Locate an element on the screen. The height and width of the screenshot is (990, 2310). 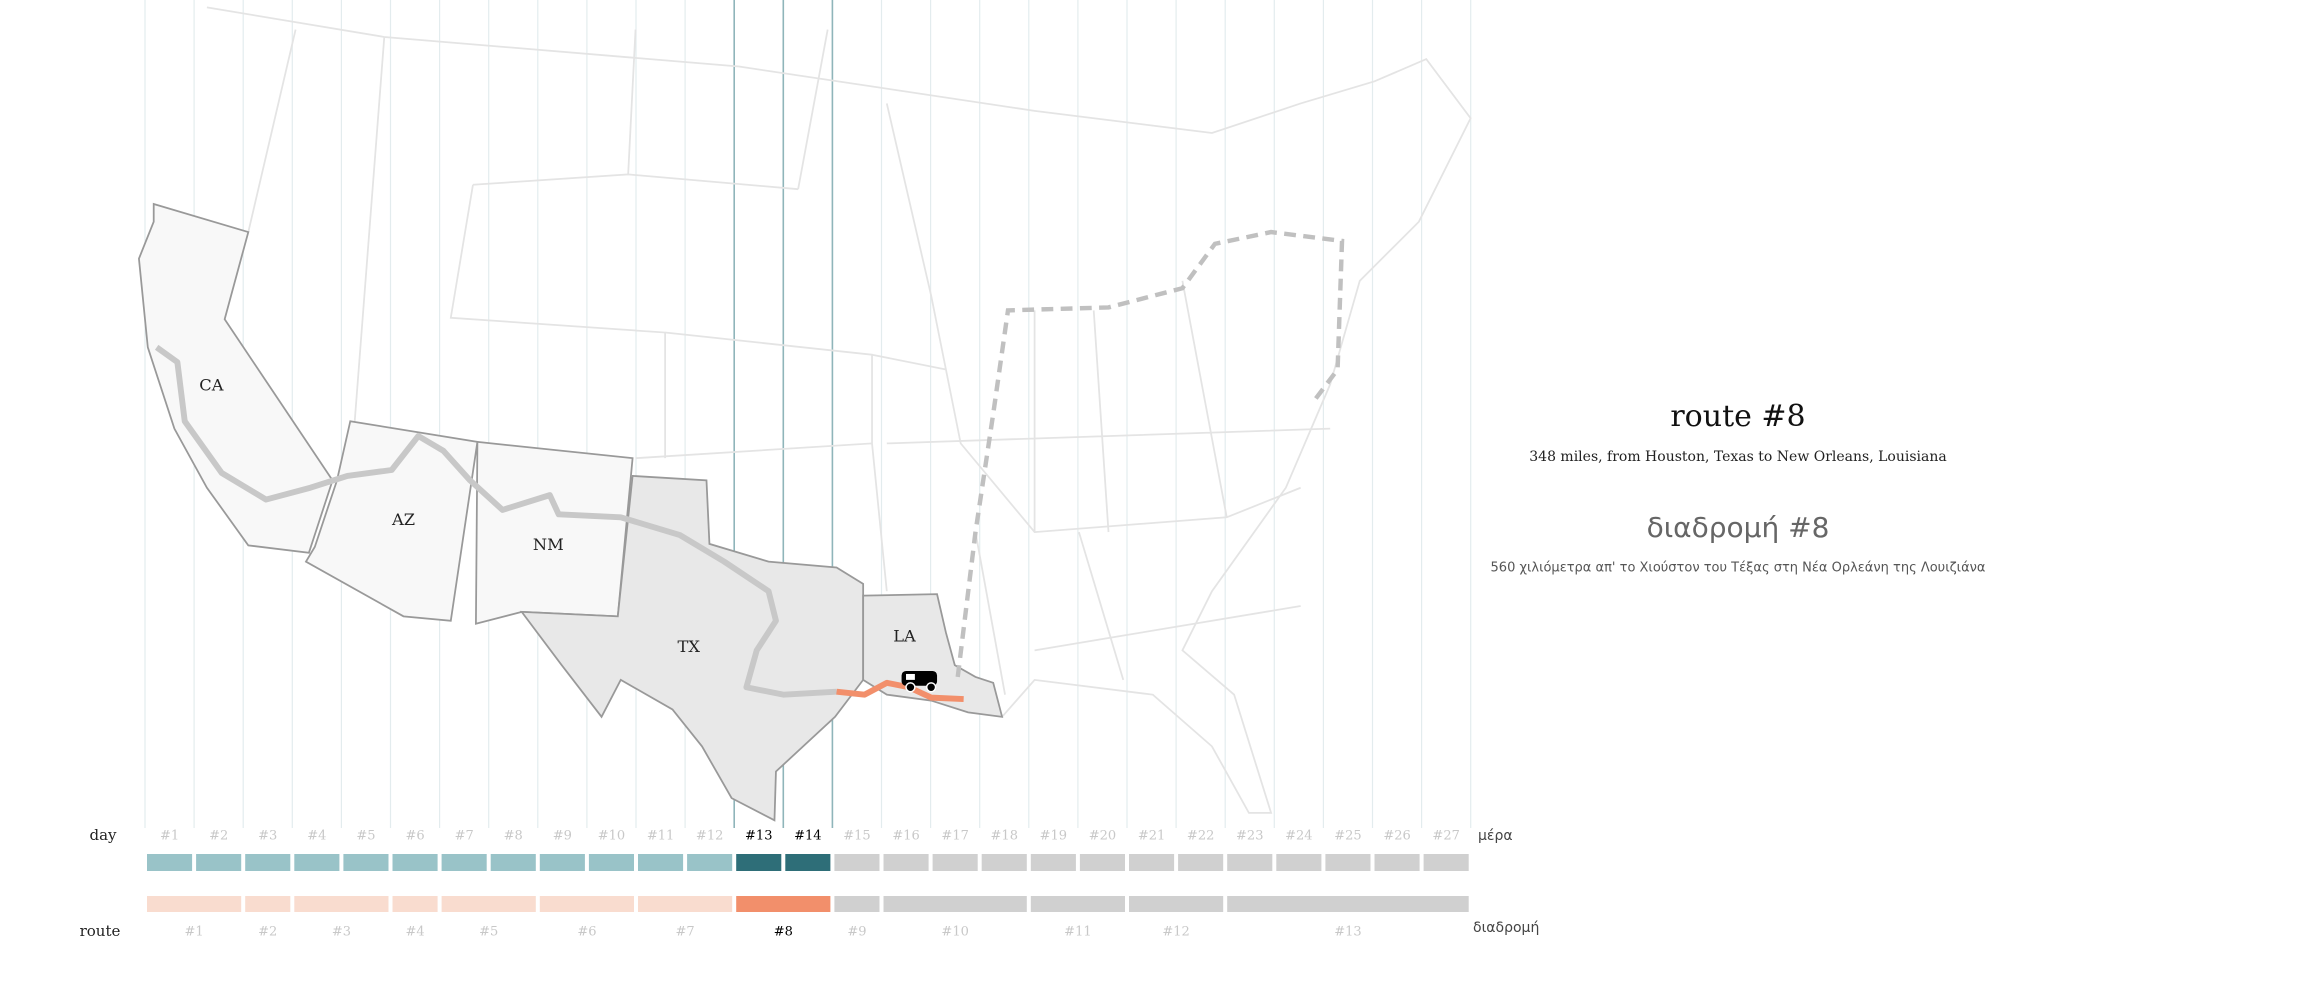
day-label: #13 is located at coordinates (758, 836).